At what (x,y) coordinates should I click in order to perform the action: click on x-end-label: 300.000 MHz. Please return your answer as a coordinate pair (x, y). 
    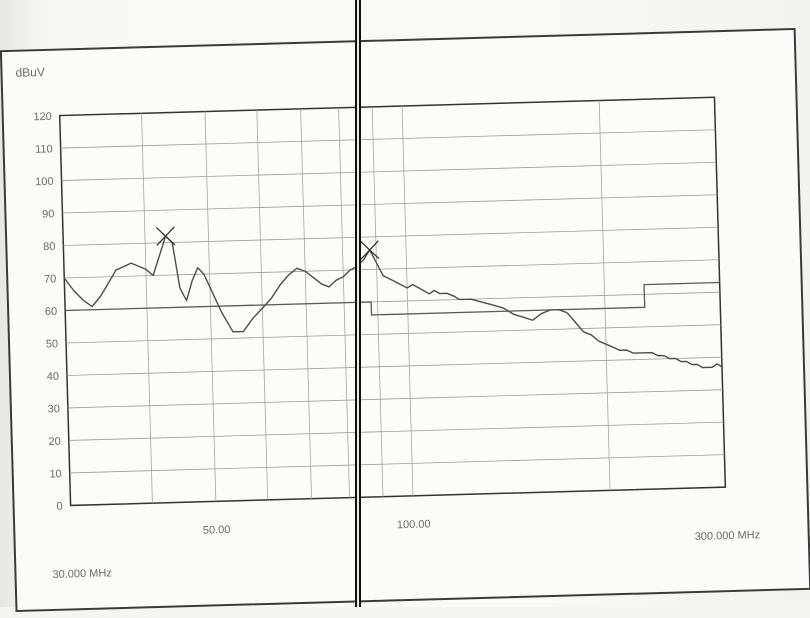
    Looking at the image, I should click on (728, 536).